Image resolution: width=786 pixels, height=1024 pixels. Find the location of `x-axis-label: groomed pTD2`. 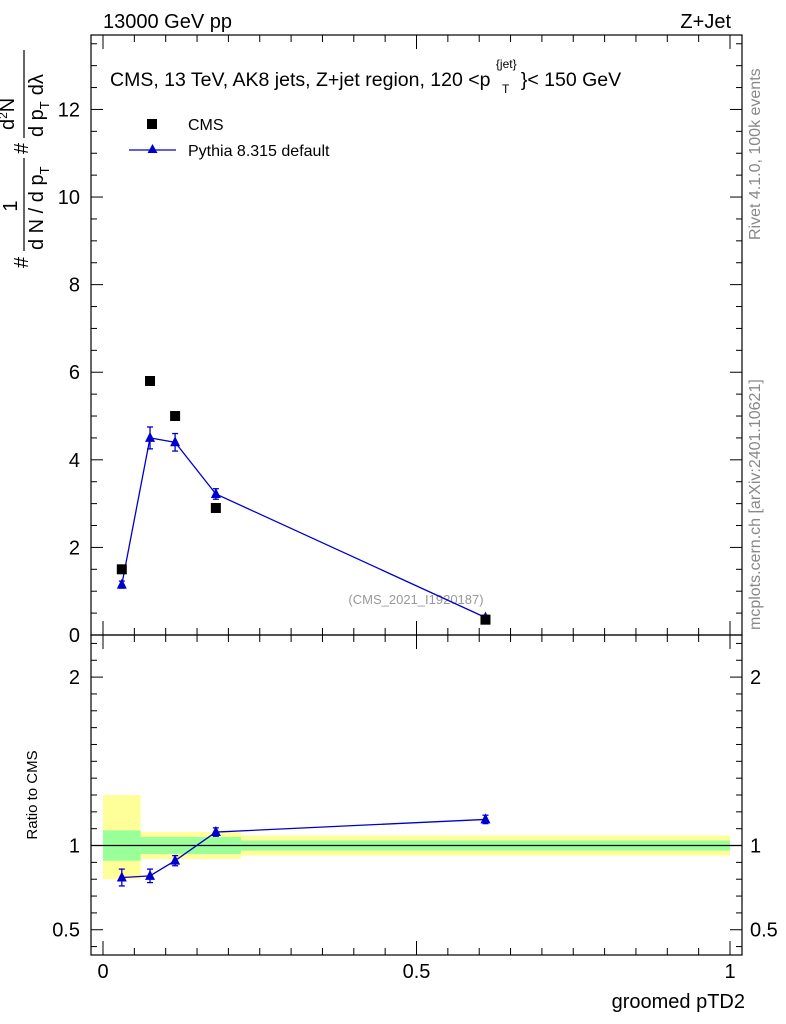

x-axis-label: groomed pTD2 is located at coordinates (678, 1002).